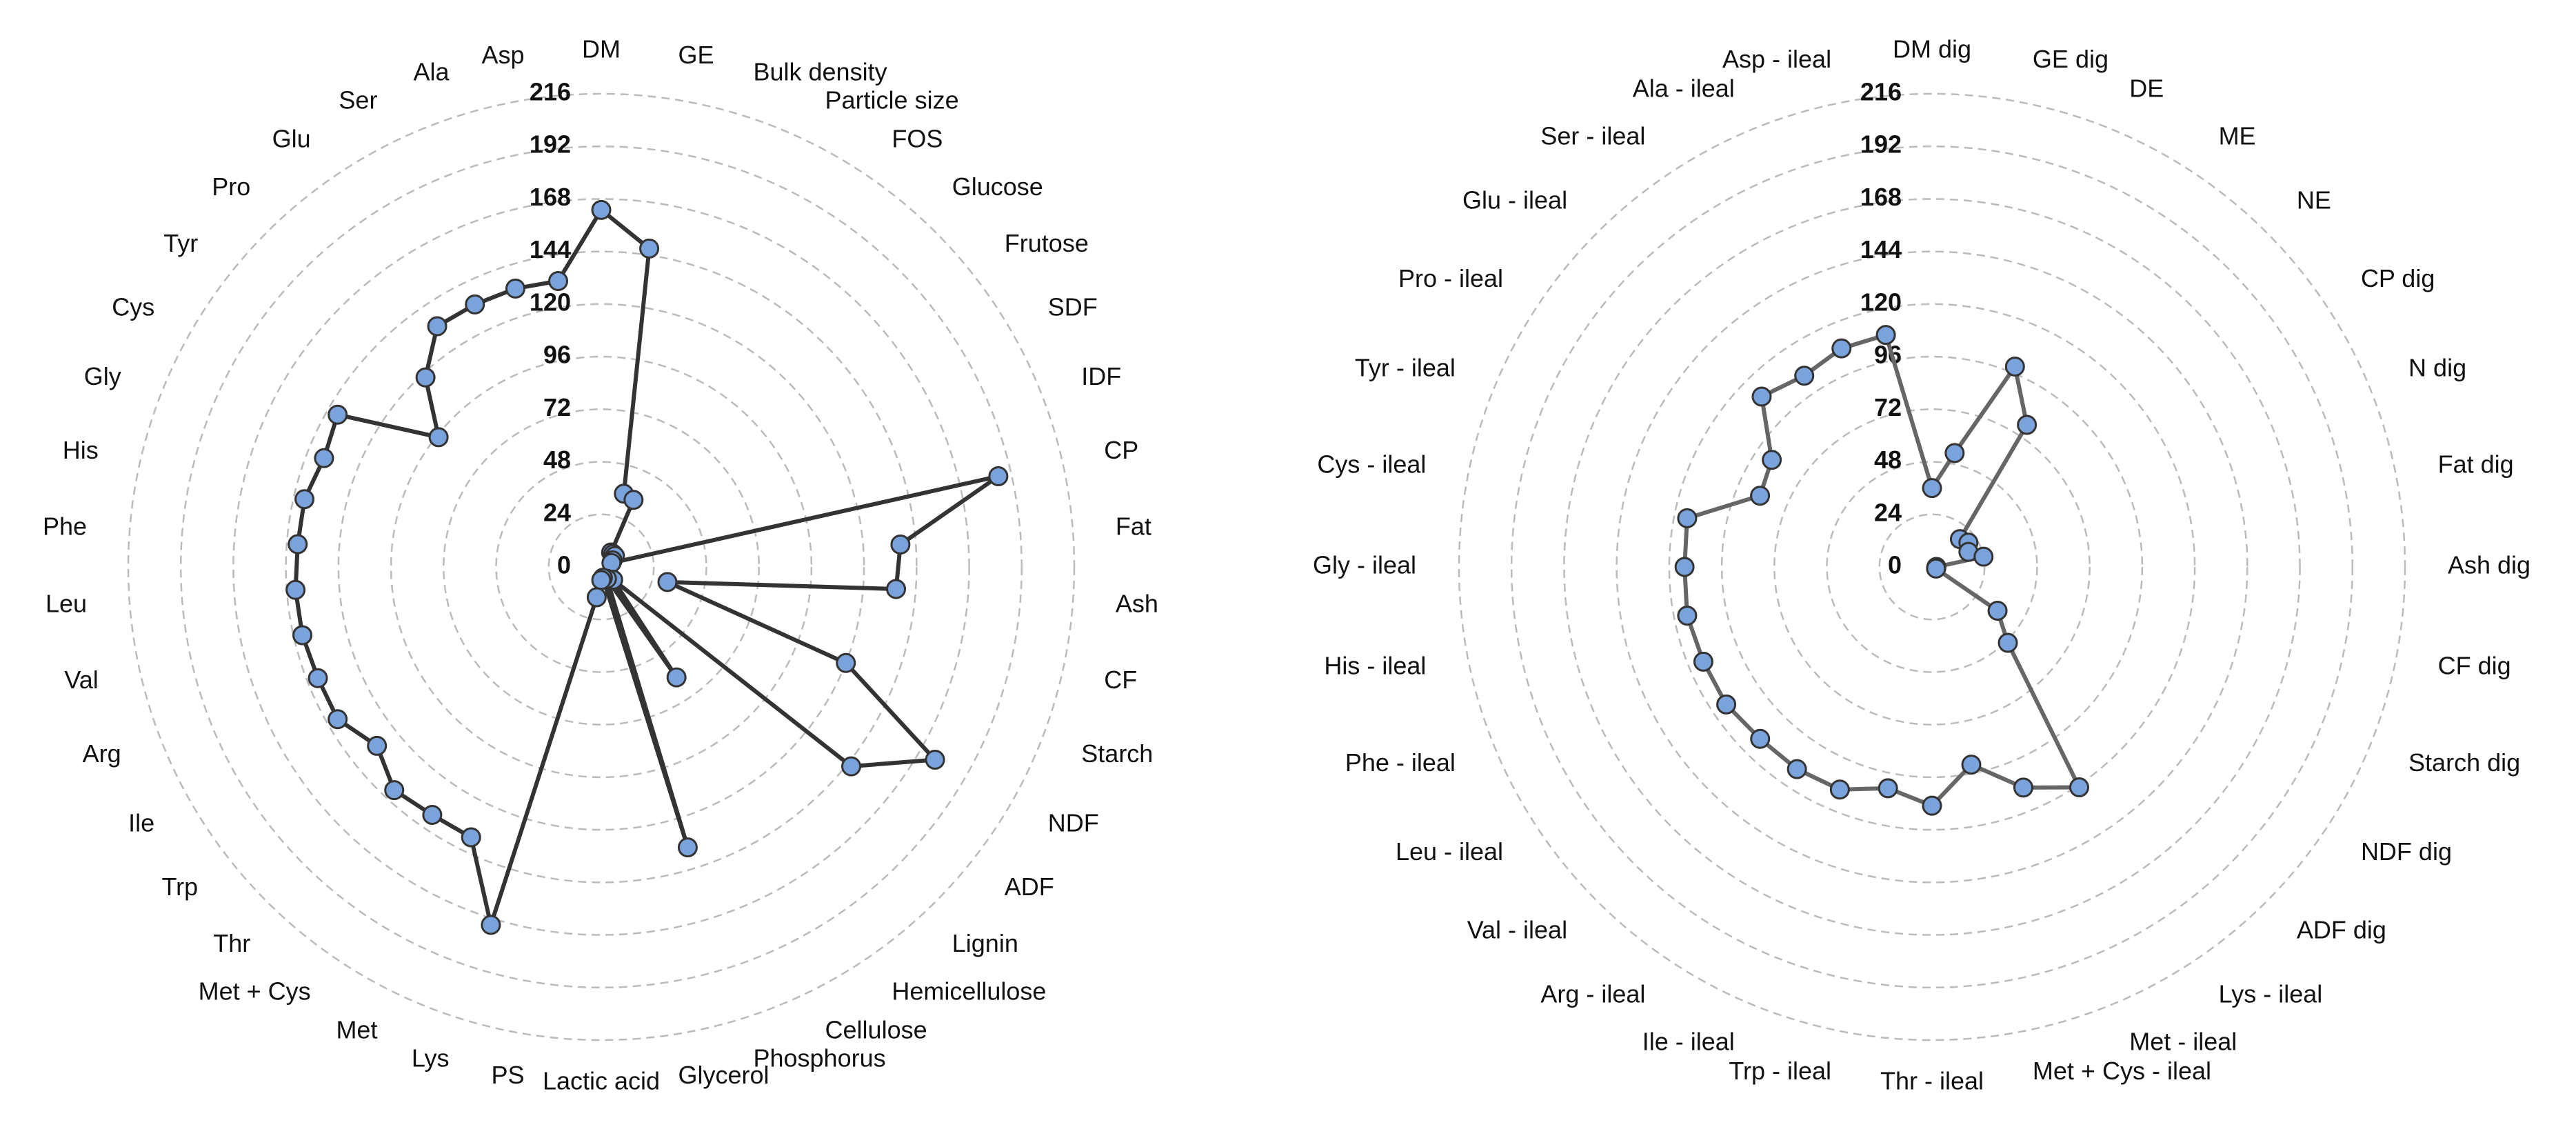  Describe the element at coordinates (141, 823) in the screenshot. I see `category-label: Ile` at that location.